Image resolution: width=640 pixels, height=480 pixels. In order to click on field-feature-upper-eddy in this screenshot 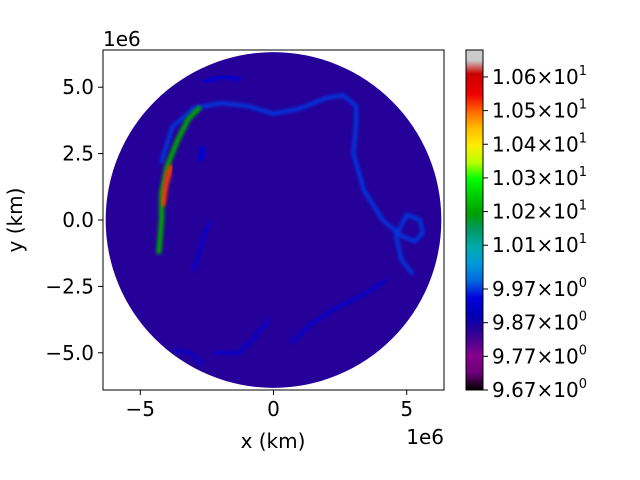, I will do `click(221, 79)`.